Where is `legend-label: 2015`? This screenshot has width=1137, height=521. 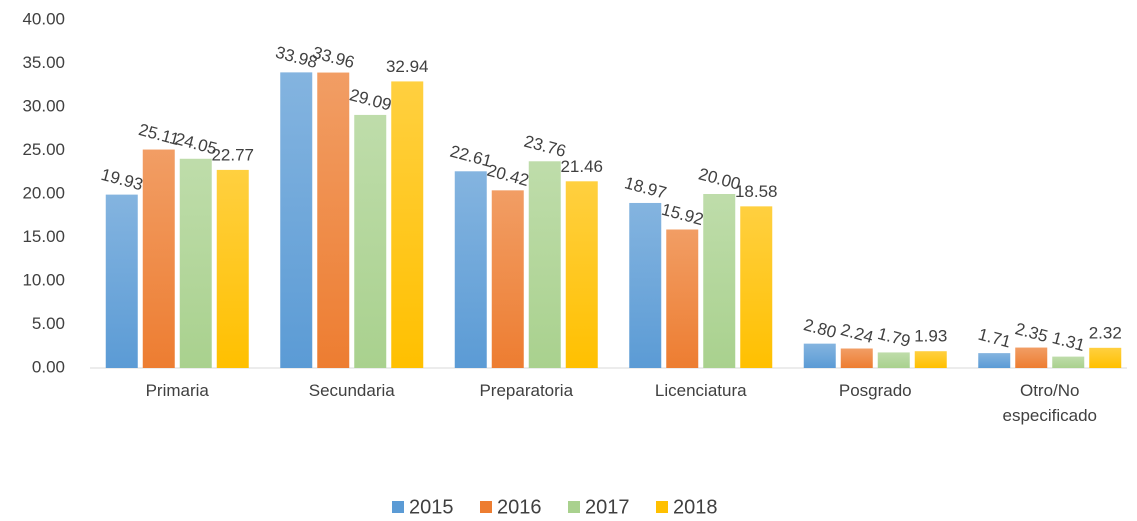 legend-label: 2015 is located at coordinates (431, 507).